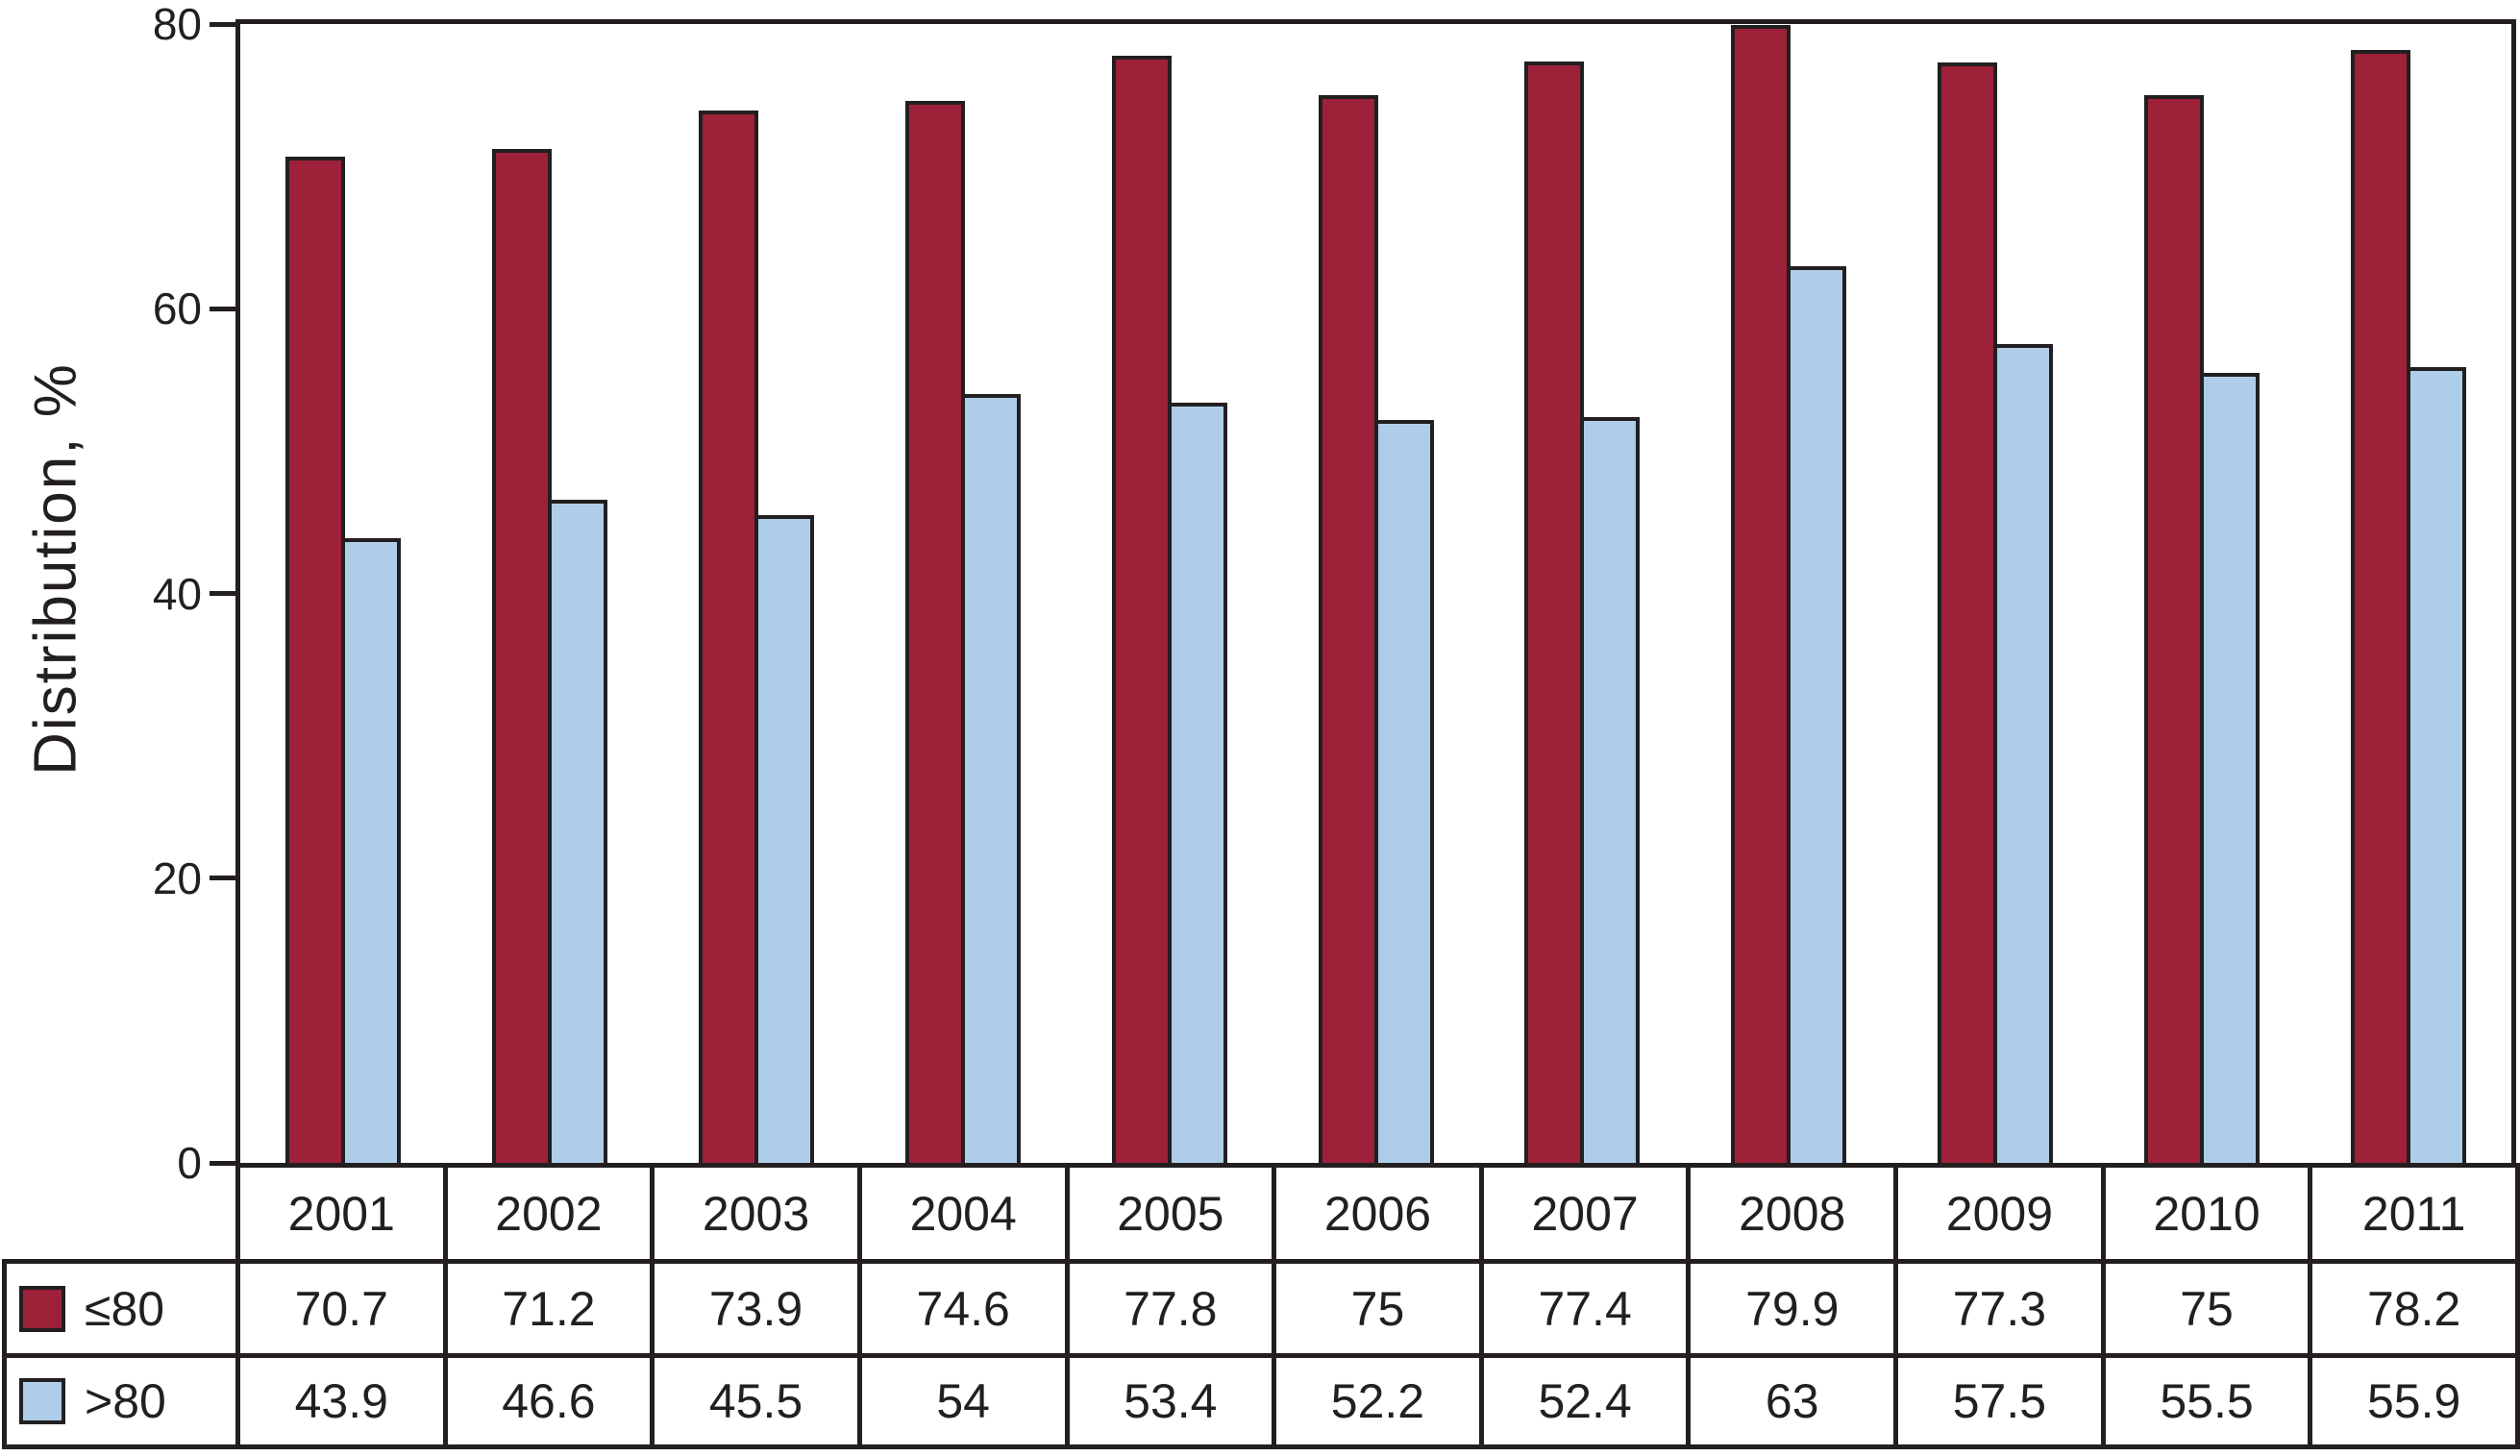  What do you see at coordinates (2414, 1214) in the screenshot?
I see `year-header-cell-2011: 2011` at bounding box center [2414, 1214].